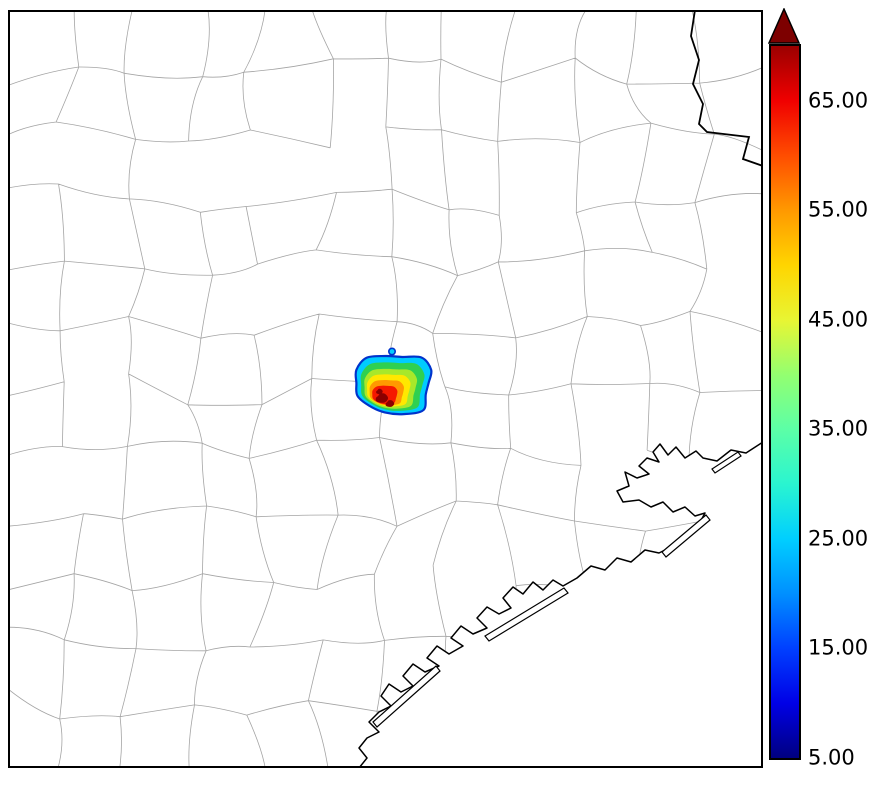 The image size is (894, 785). What do you see at coordinates (831, 757) in the screenshot?
I see `colorbar-tick-5: 5.00` at bounding box center [831, 757].